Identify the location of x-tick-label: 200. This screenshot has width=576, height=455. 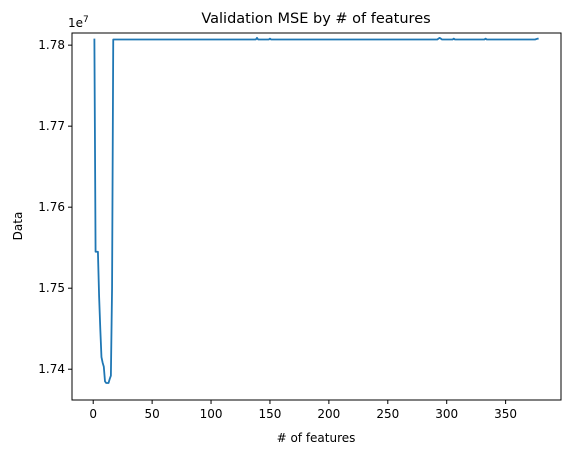
(328, 414).